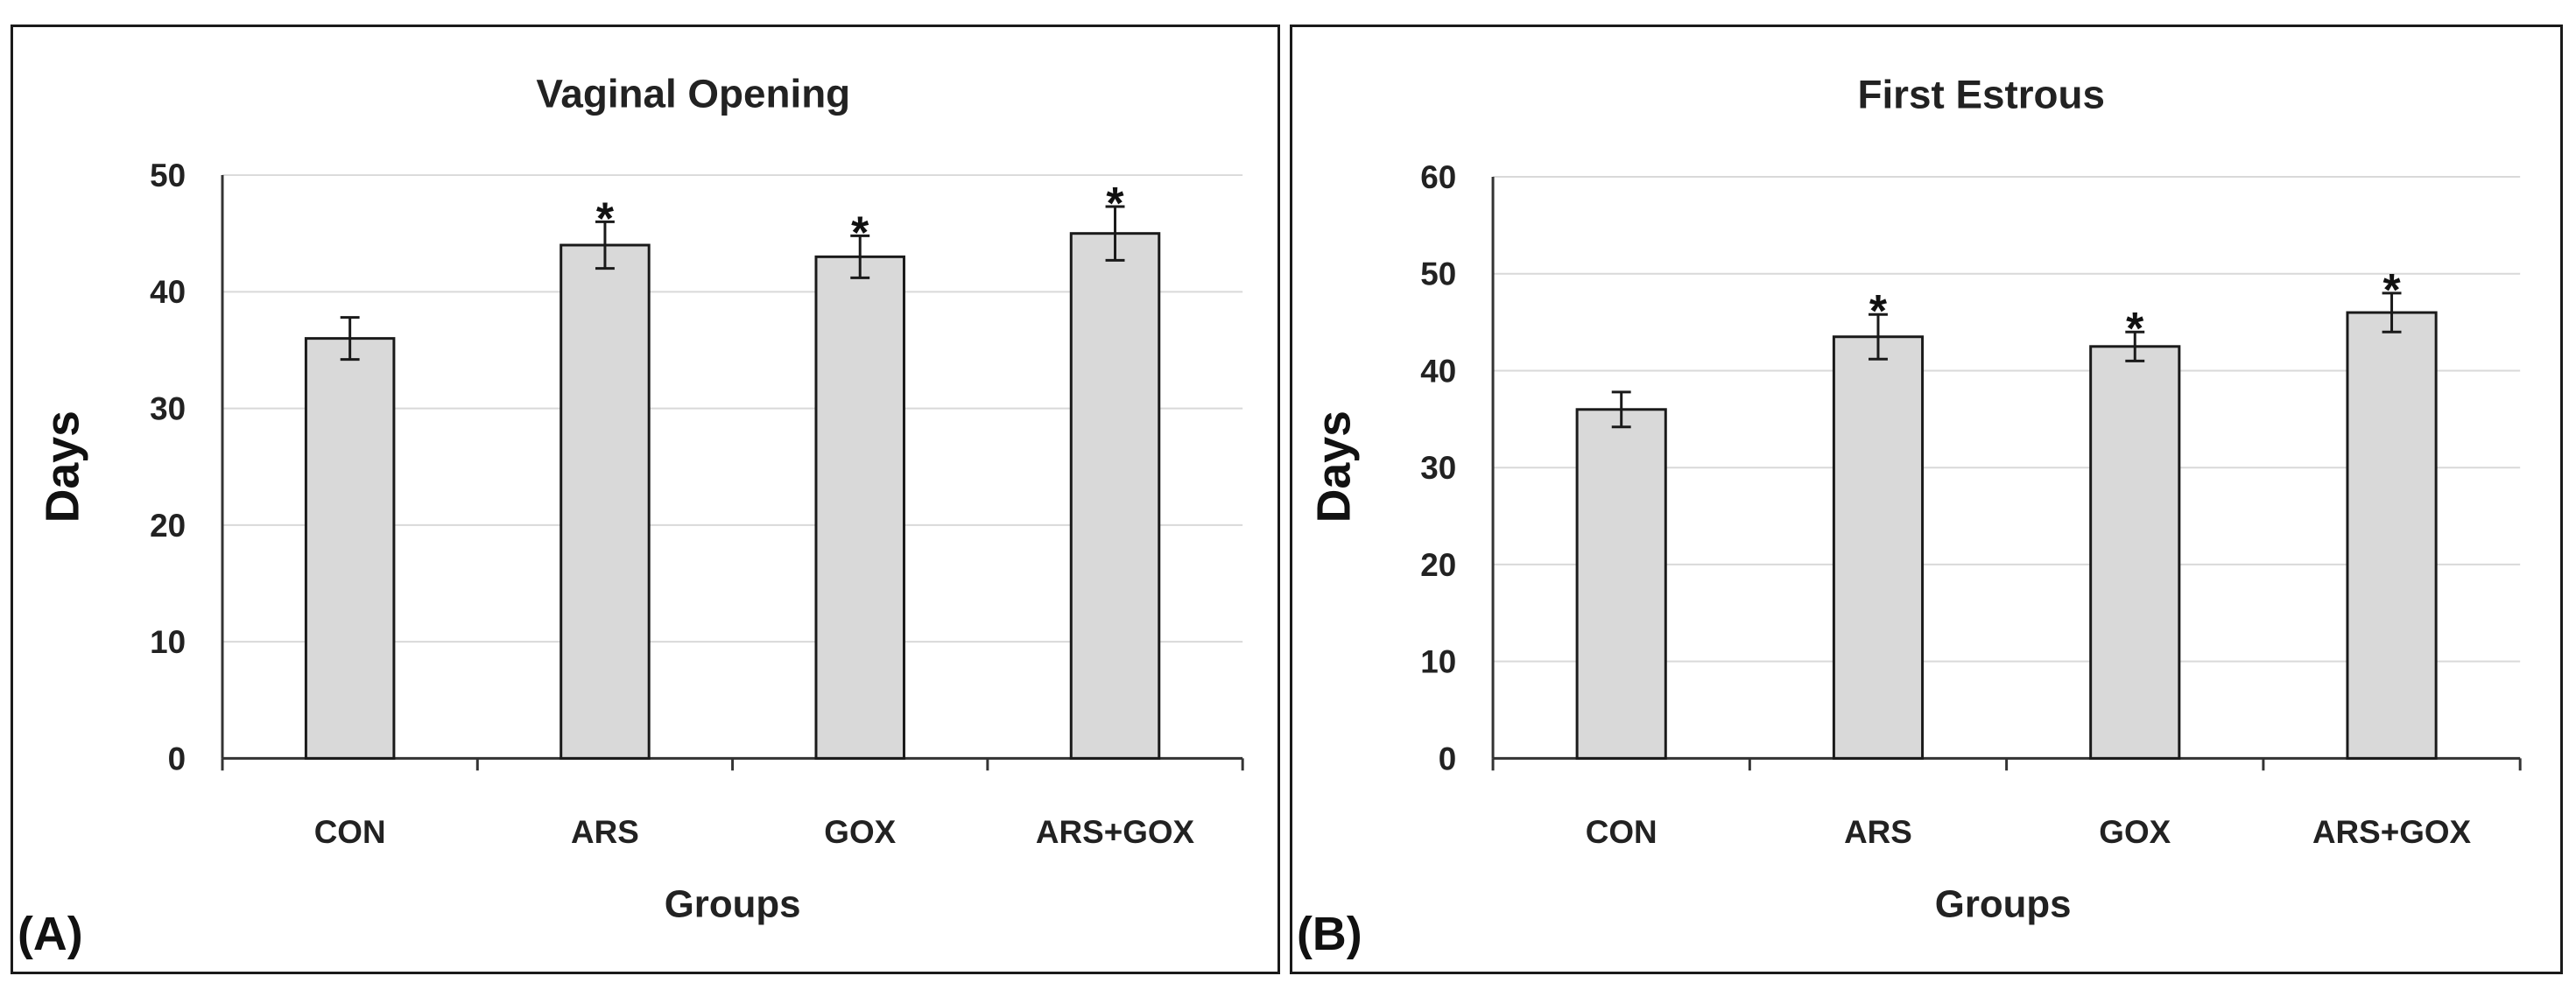 This screenshot has width=2576, height=990. What do you see at coordinates (168, 292) in the screenshot?
I see `chart-a-y-tick-label: 40` at bounding box center [168, 292].